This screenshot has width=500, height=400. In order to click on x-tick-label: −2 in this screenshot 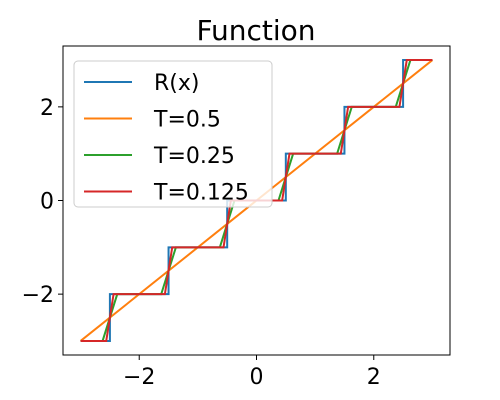, I will do `click(139, 377)`.